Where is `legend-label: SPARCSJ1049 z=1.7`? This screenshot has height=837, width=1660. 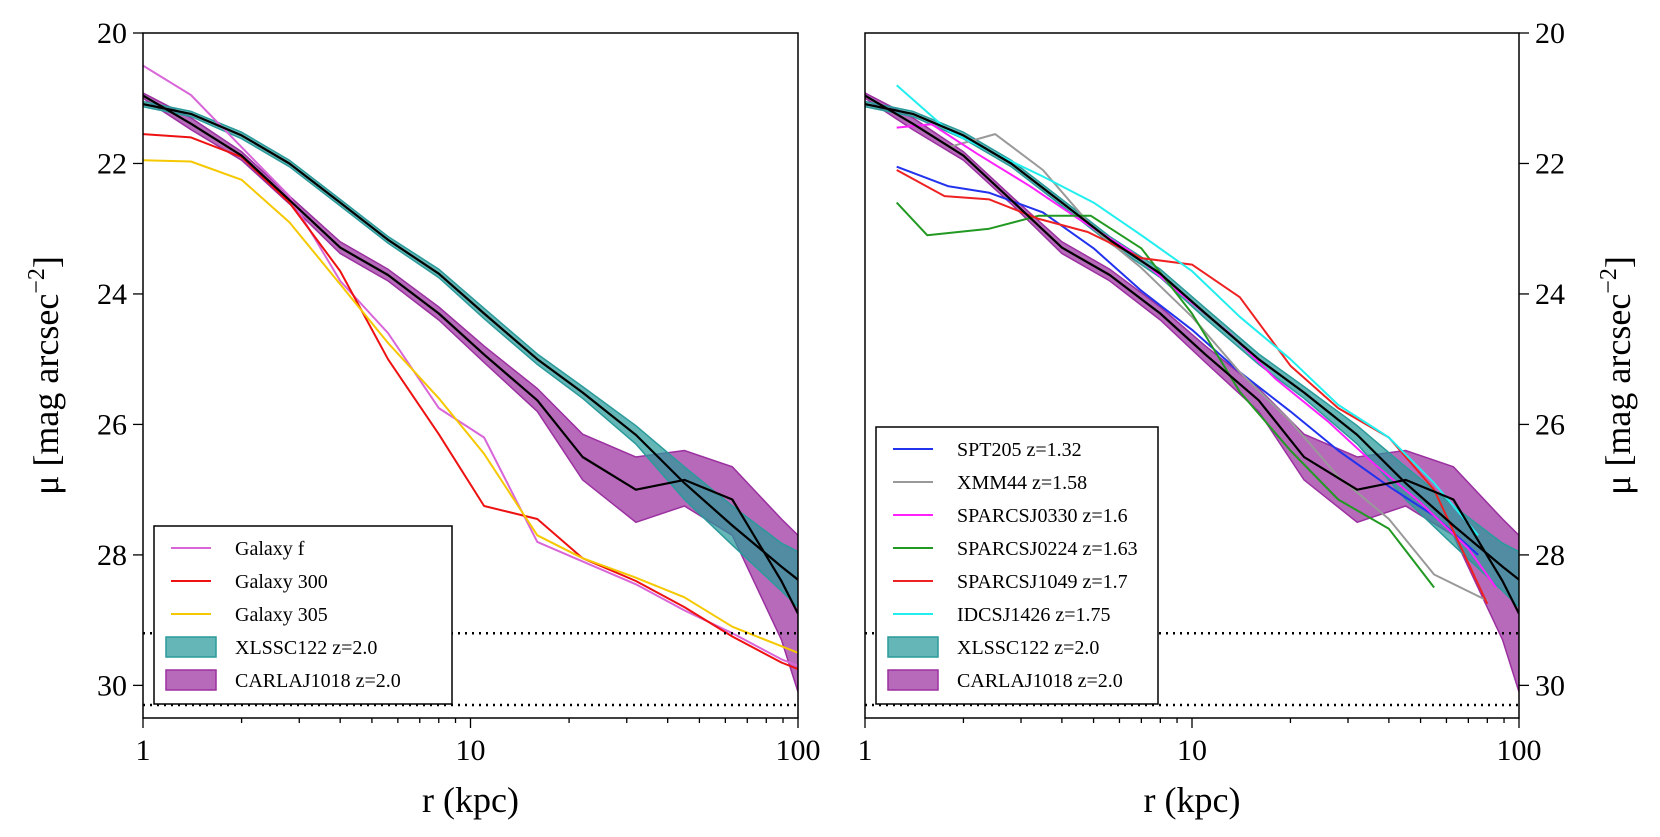
legend-label: SPARCSJ1049 z=1.7 is located at coordinates (1042, 582).